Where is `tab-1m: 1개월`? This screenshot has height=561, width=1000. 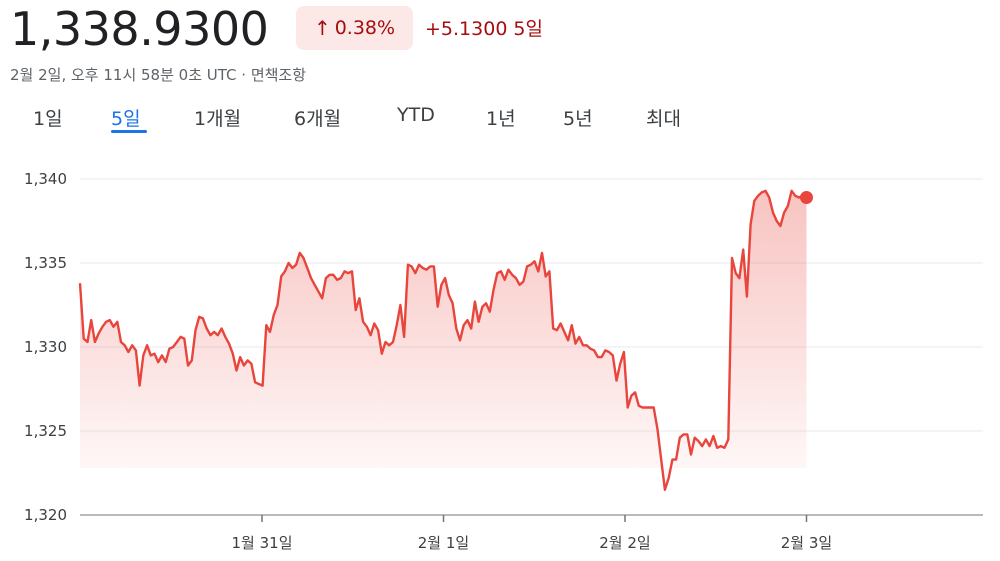
tab-1m: 1개월 is located at coordinates (218, 119).